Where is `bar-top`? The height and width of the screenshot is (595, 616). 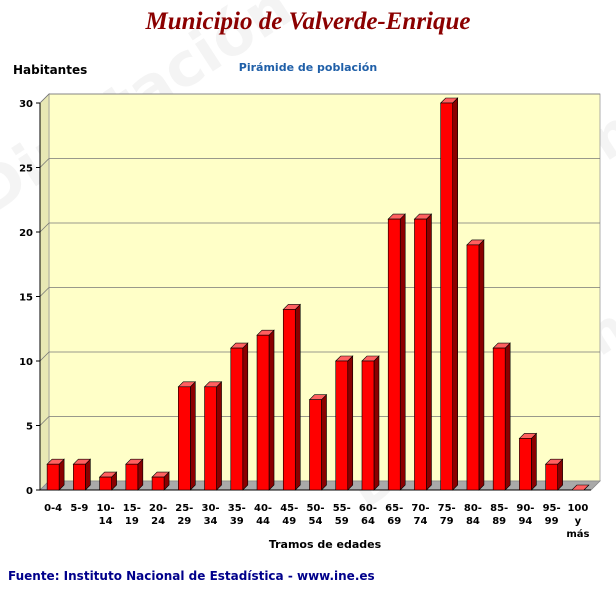 bar-top is located at coordinates (580, 487).